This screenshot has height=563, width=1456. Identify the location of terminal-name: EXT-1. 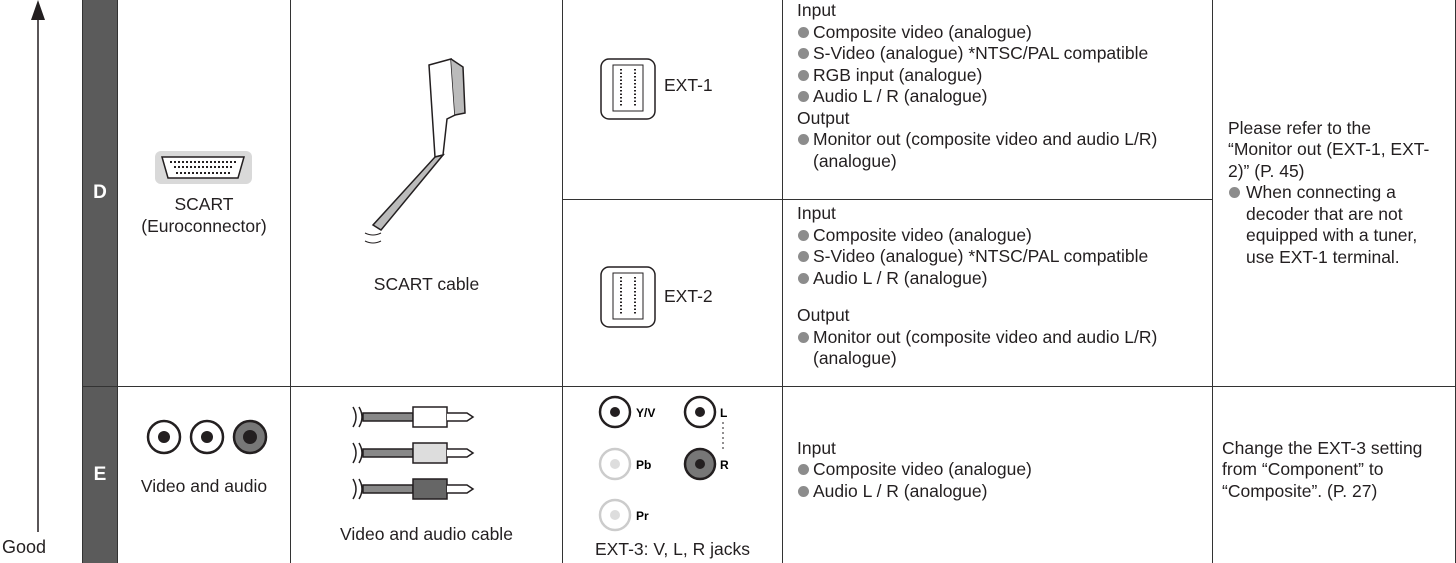
(688, 85).